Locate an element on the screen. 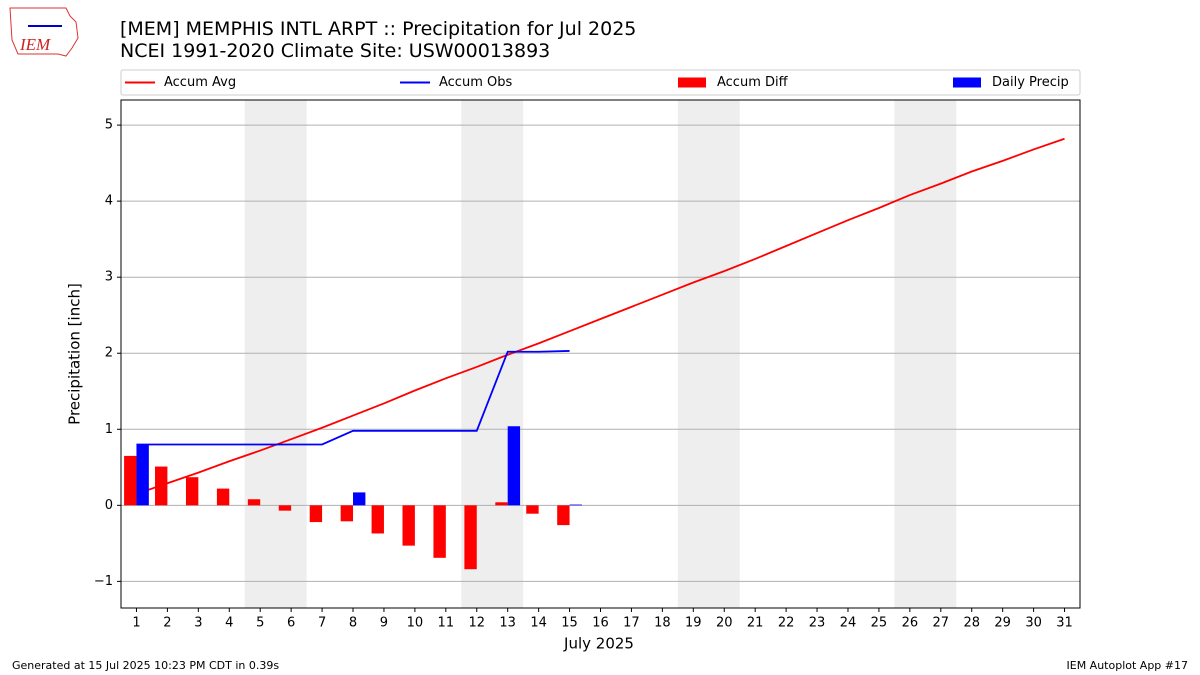 This screenshot has height=675, width=1200. y-tick-label: −1 is located at coordinates (103, 581).